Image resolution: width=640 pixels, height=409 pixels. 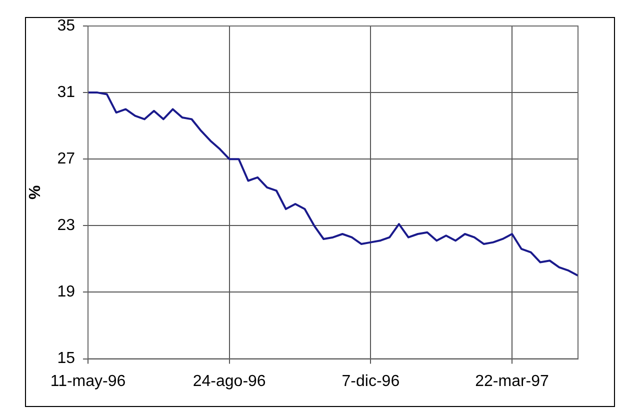 I want to click on y-tick-label: 19, so click(x=66, y=292).